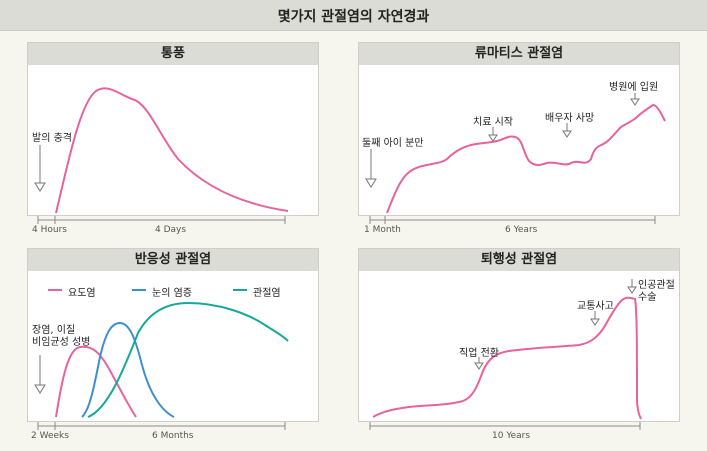  Describe the element at coordinates (493, 122) in the screenshot. I see `ra-annotation-treatment: 치료 시작` at that location.